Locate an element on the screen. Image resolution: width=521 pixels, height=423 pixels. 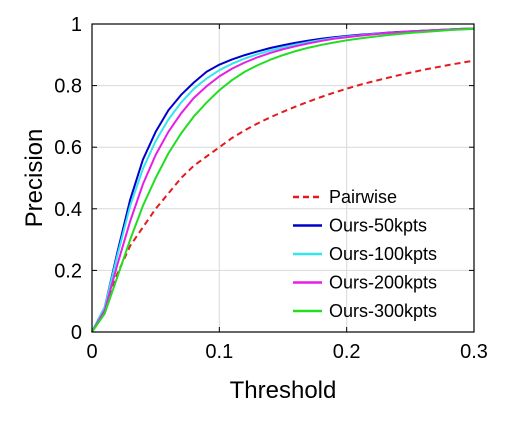
y-tick-label: 0.4 is located at coordinates (68, 210).